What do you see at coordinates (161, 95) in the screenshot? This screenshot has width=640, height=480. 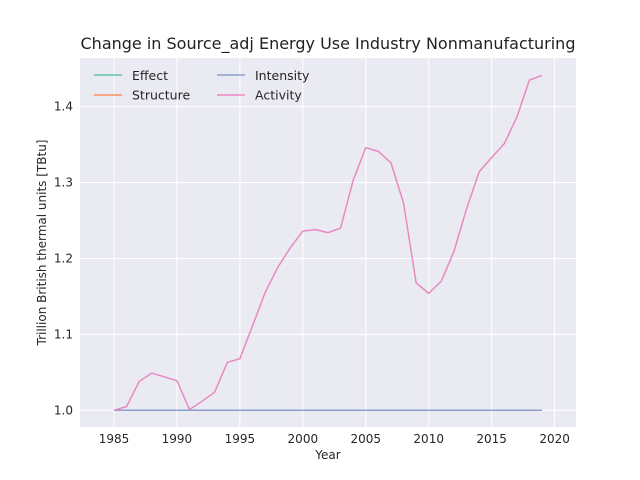 I see `legend-label-structure: Structure` at bounding box center [161, 95].